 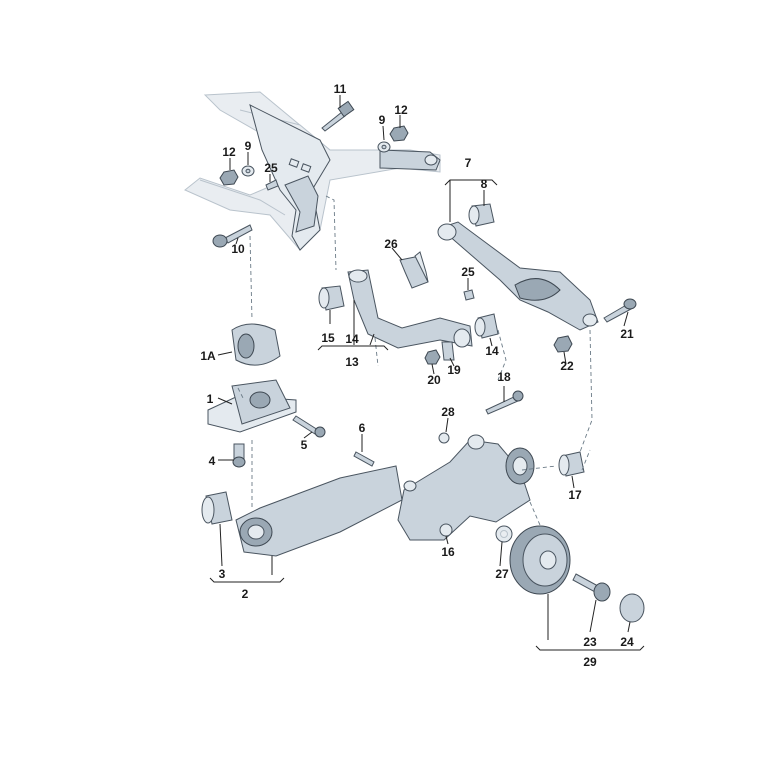 What do you see at coordinates (448, 552) in the screenshot?
I see `label-16: 16` at bounding box center [448, 552].